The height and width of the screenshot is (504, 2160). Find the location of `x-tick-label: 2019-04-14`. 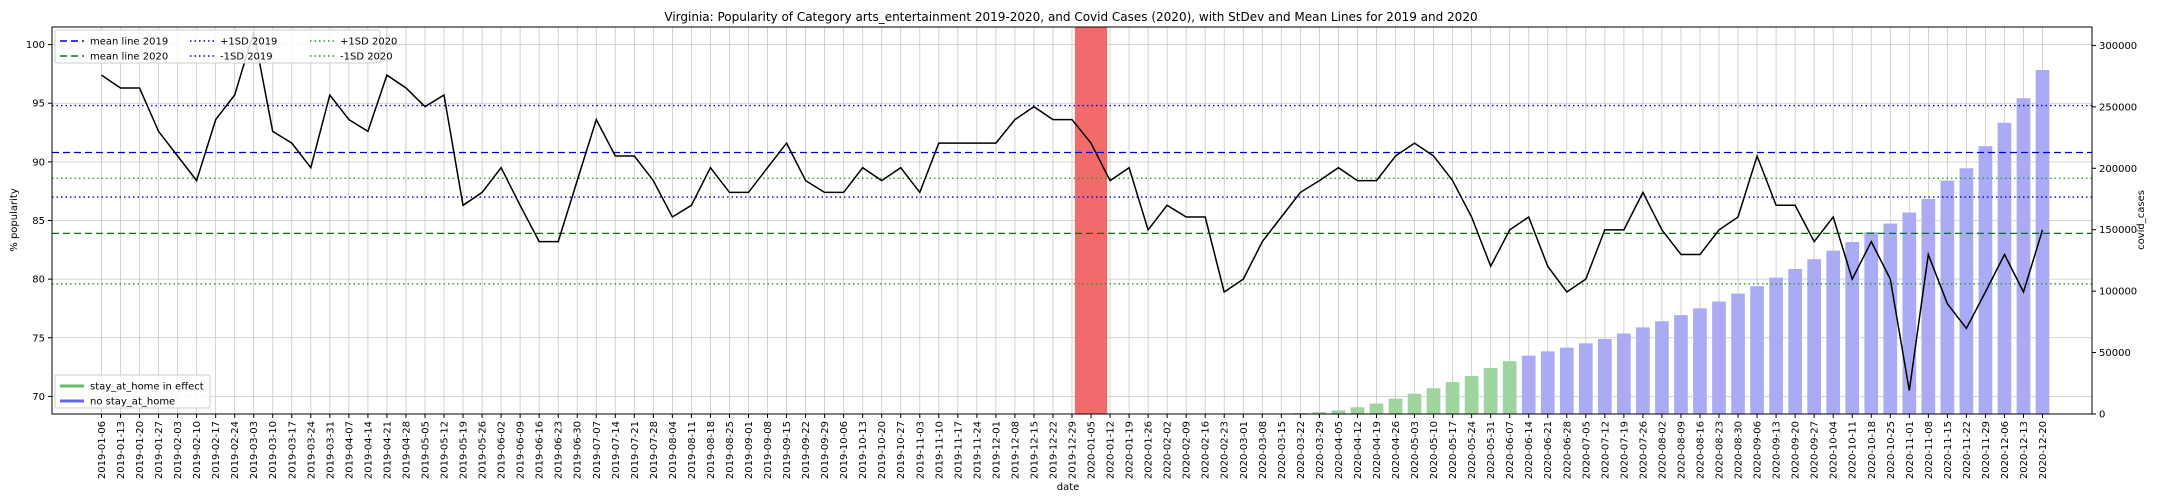

x-tick-label: 2019-04-14 is located at coordinates (368, 450).